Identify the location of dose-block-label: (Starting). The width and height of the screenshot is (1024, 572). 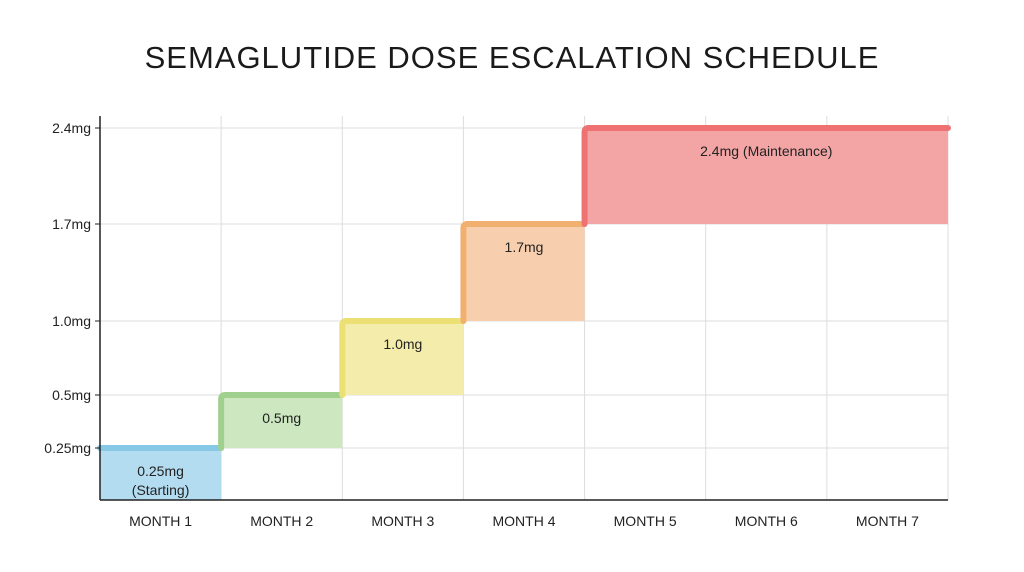
(161, 490).